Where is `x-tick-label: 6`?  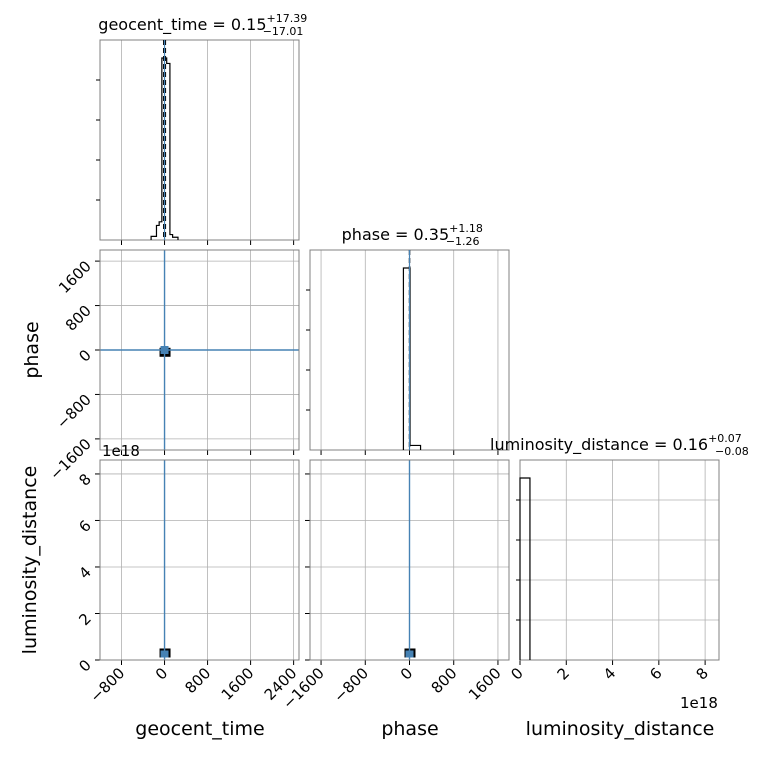
x-tick-label: 6 is located at coordinates (655, 673).